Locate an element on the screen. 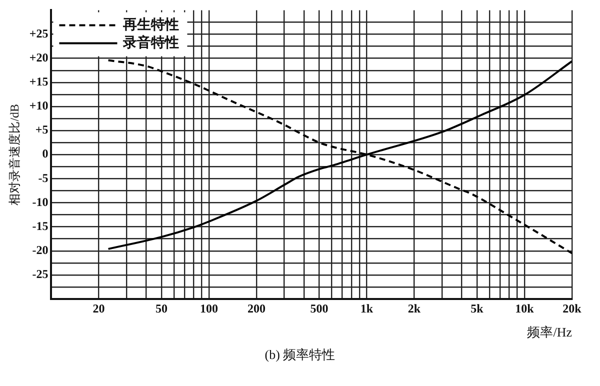 This screenshot has width=600, height=386. x-axis-title: 频率/Hz is located at coordinates (549, 332).